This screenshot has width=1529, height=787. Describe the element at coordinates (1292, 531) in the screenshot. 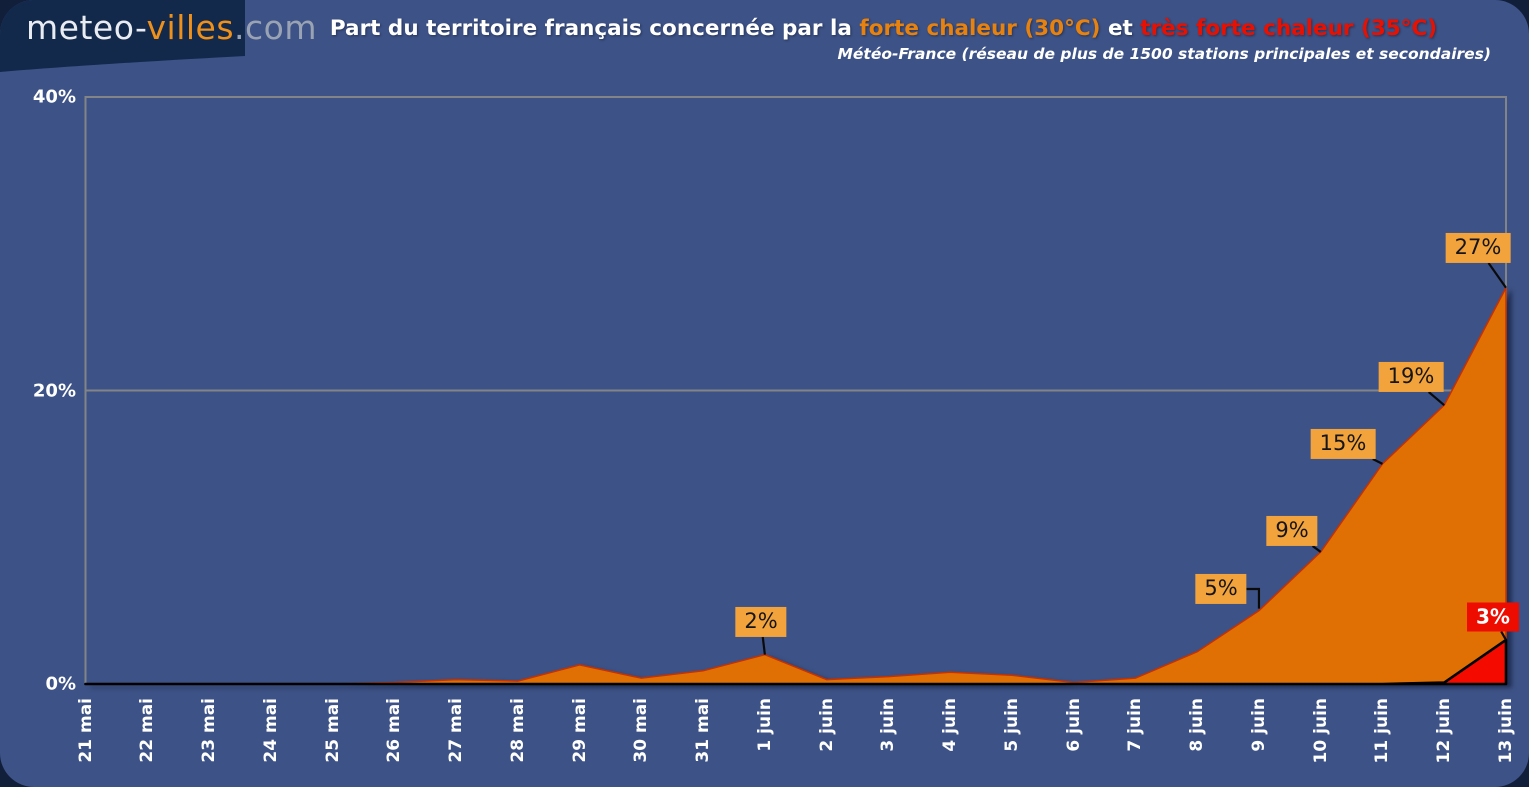

I see `data-label-9pct: 9%` at that location.